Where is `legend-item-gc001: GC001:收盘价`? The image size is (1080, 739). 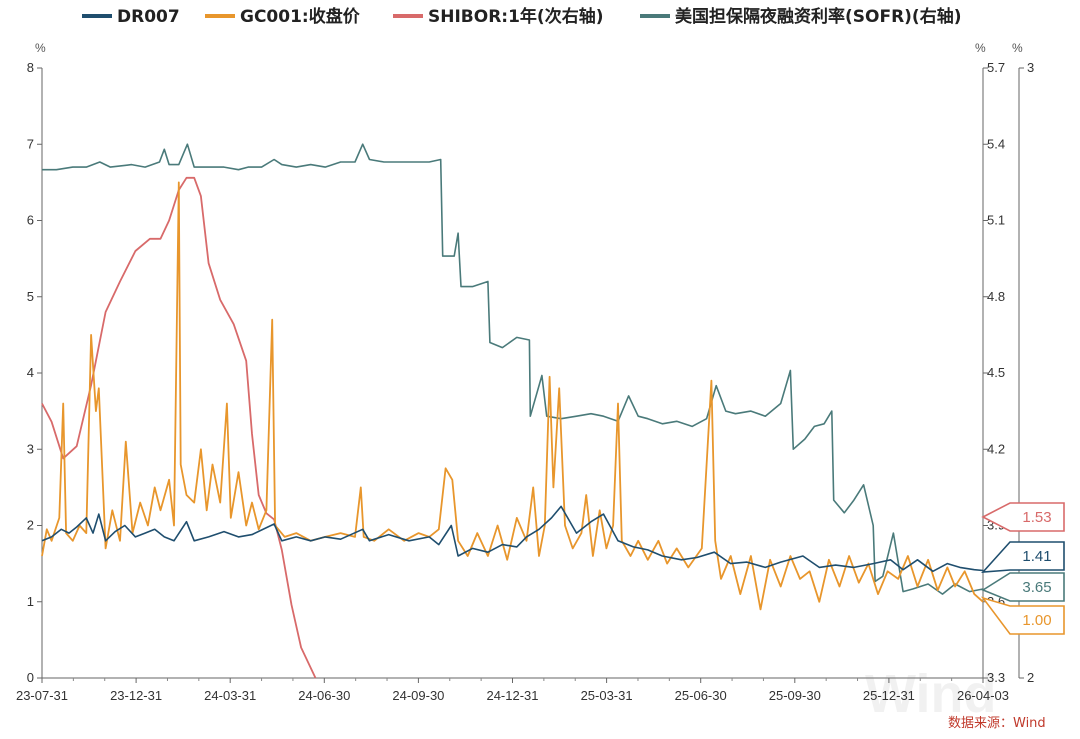 legend-item-gc001: GC001:收盘价 is located at coordinates (283, 16).